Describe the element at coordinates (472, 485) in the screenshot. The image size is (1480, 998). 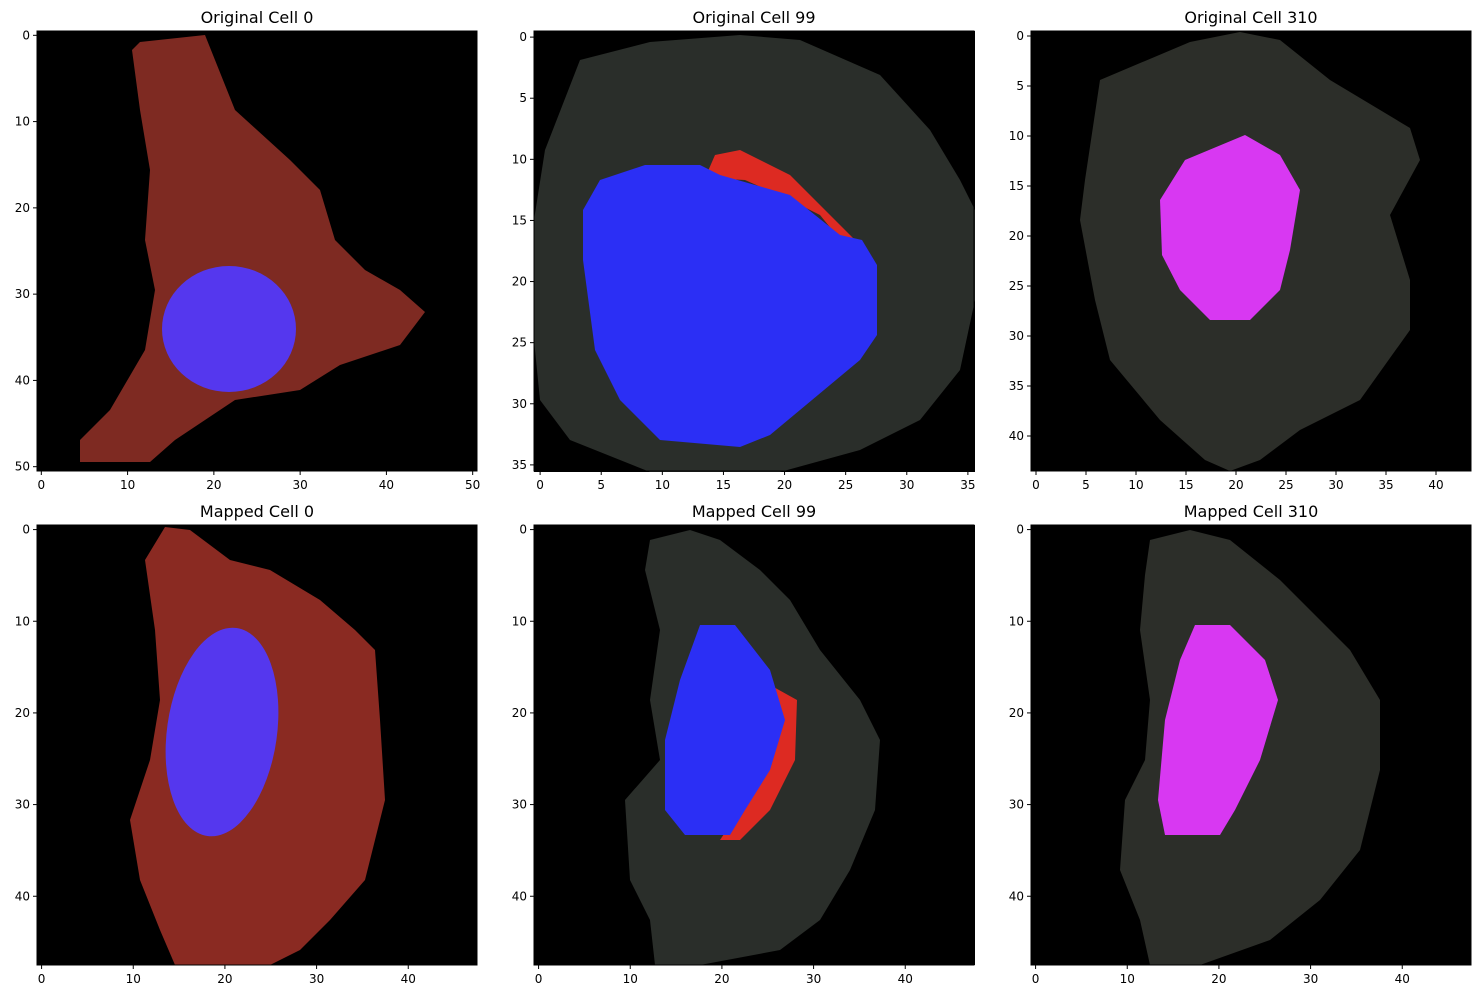
I see `x-tick-label: 50` at that location.